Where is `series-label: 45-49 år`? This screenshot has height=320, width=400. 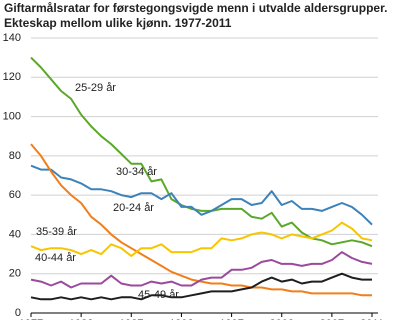 series-label: 45-49 år is located at coordinates (158, 295).